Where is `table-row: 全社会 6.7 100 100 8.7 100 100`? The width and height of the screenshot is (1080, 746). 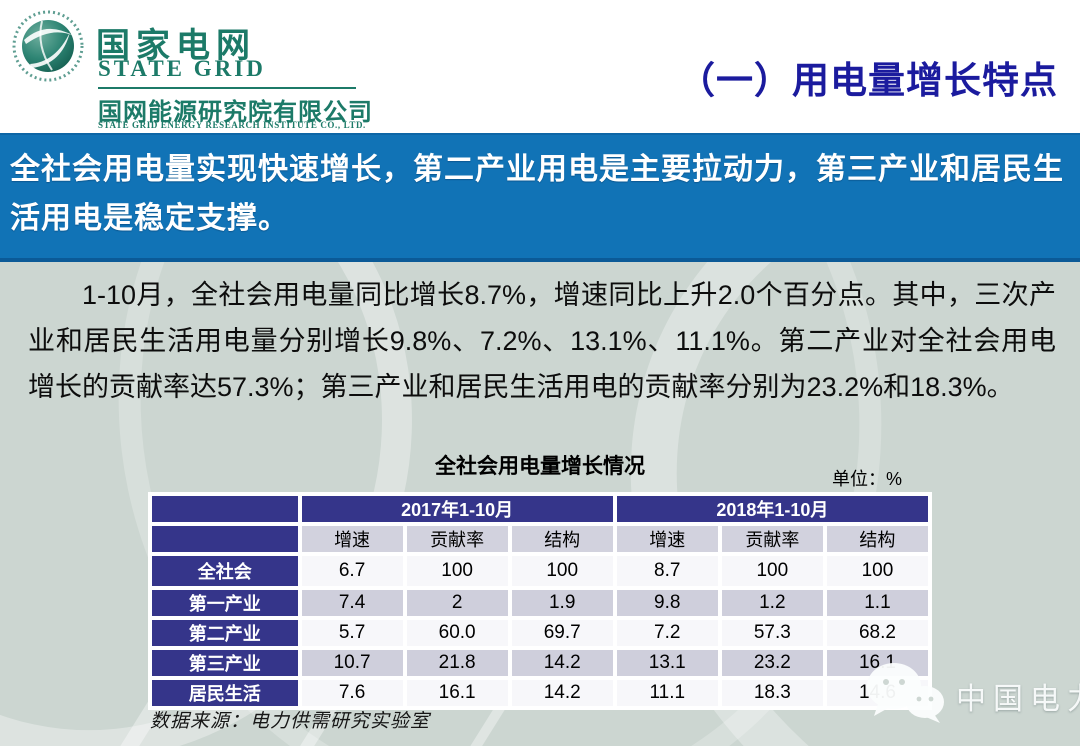
table-row: 全社会 6.7 100 100 8.7 100 100 is located at coordinates (540, 571).